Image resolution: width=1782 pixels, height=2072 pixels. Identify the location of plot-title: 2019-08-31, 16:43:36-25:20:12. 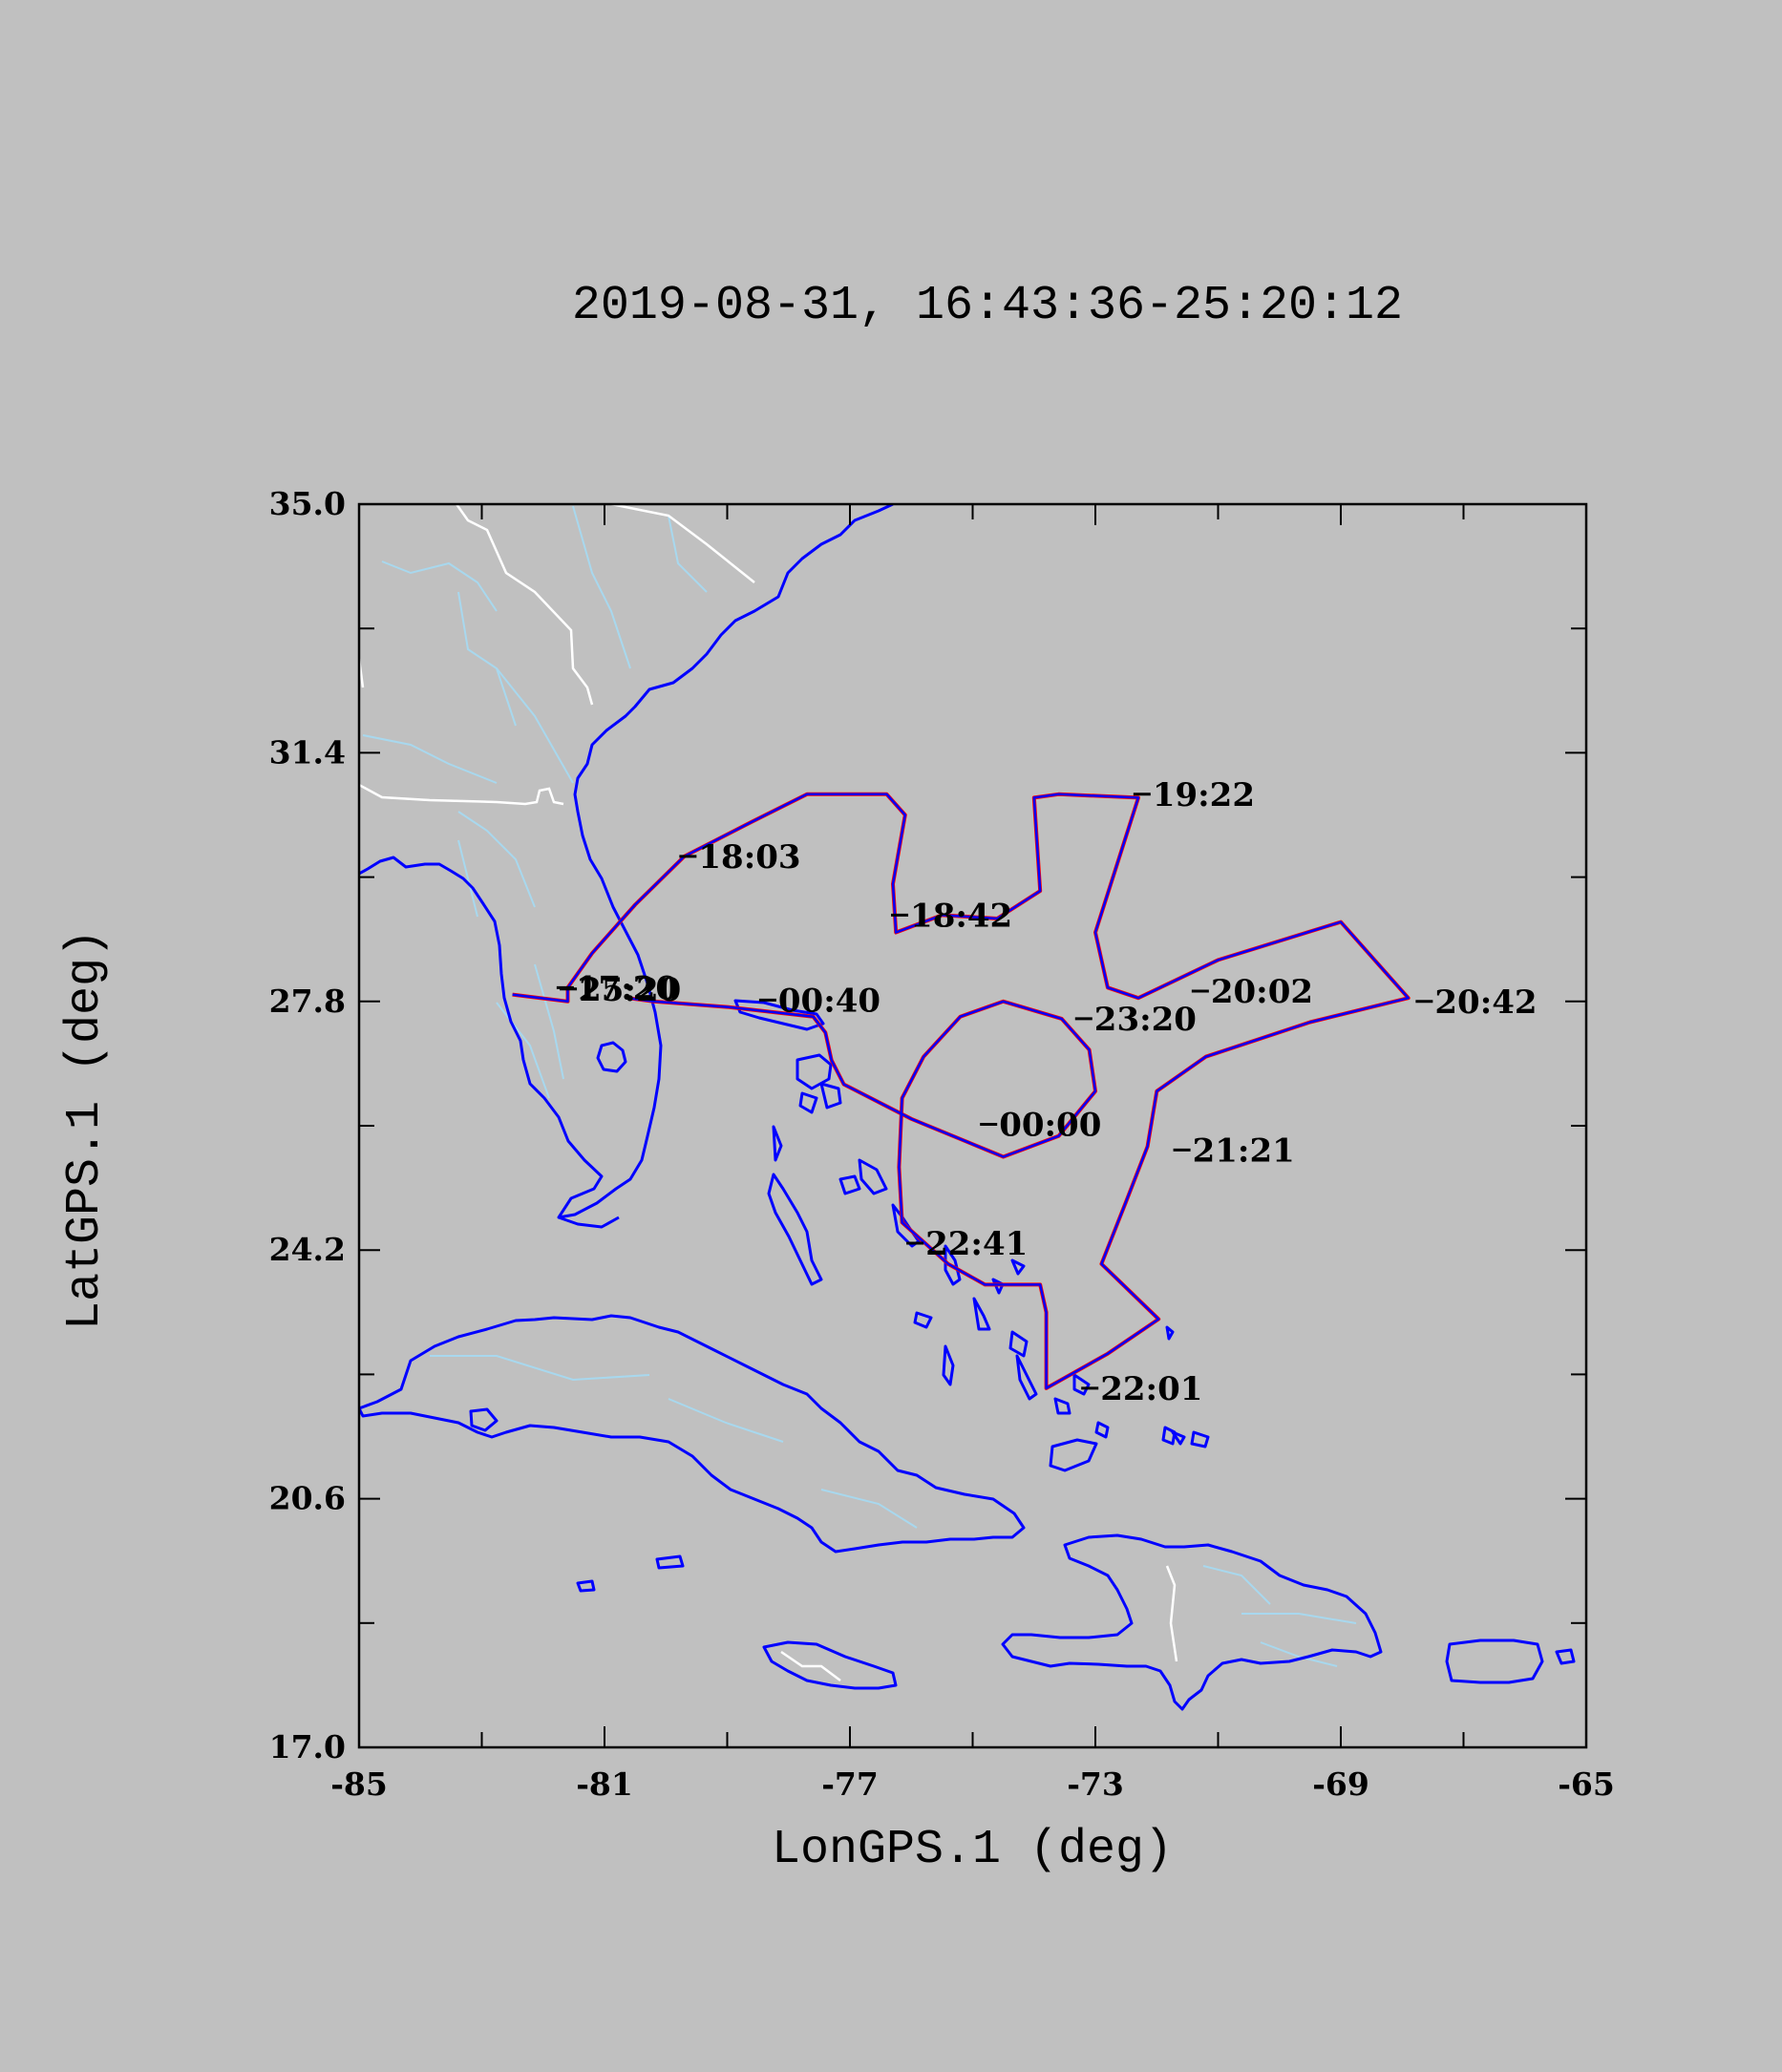
(987, 306).